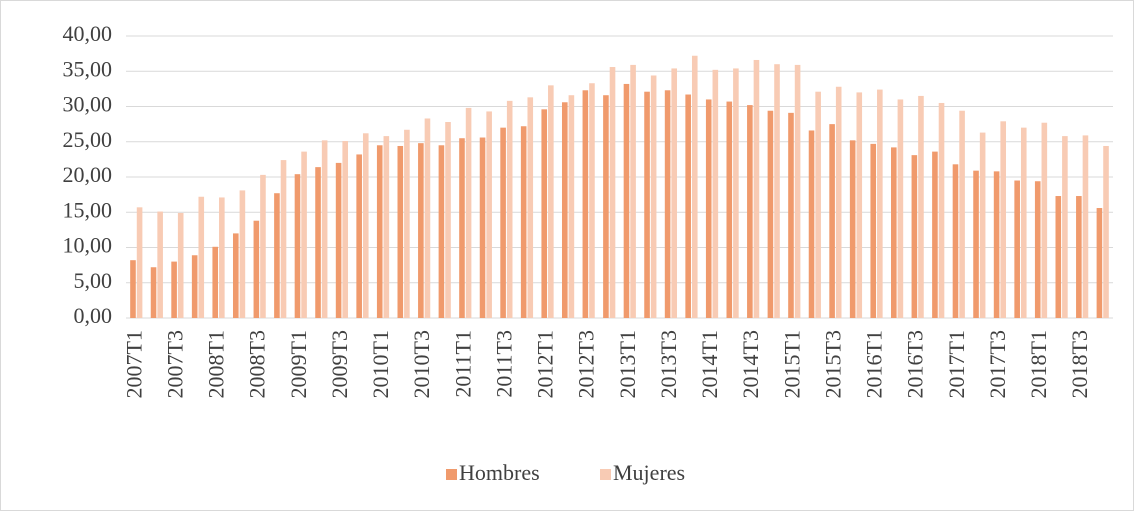 Image resolution: width=1135 pixels, height=512 pixels. I want to click on y-tick-label: 5,00, so click(93, 280).